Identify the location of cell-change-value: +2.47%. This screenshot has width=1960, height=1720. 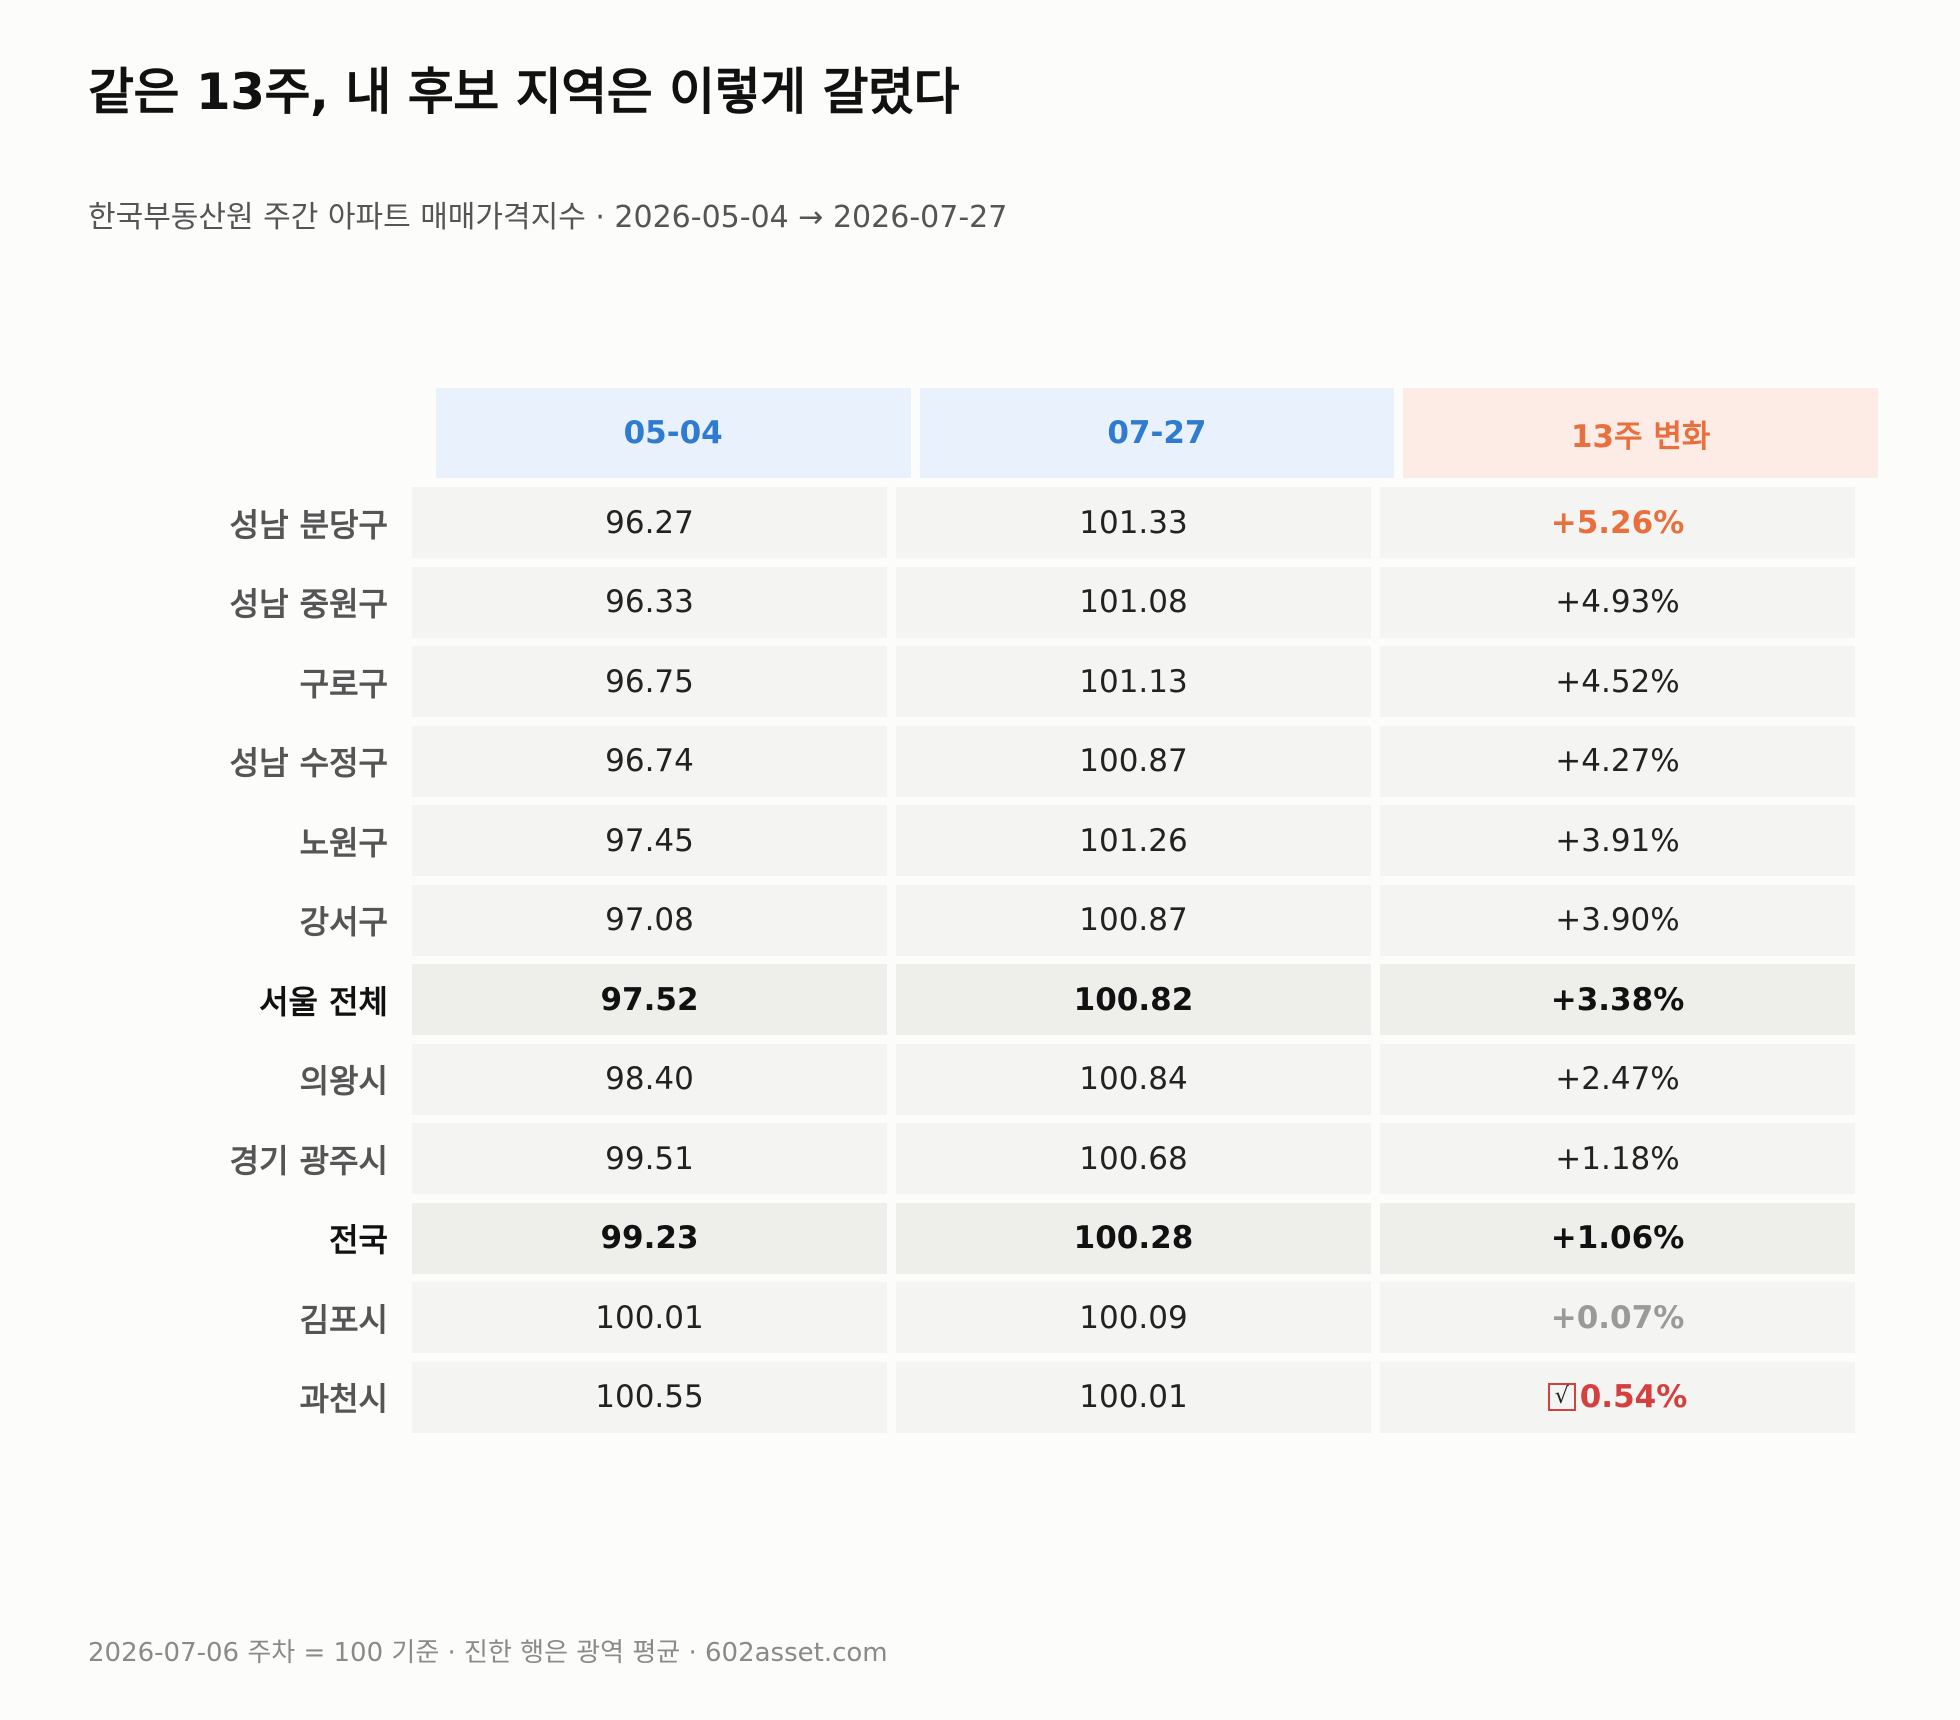
(1617, 1079).